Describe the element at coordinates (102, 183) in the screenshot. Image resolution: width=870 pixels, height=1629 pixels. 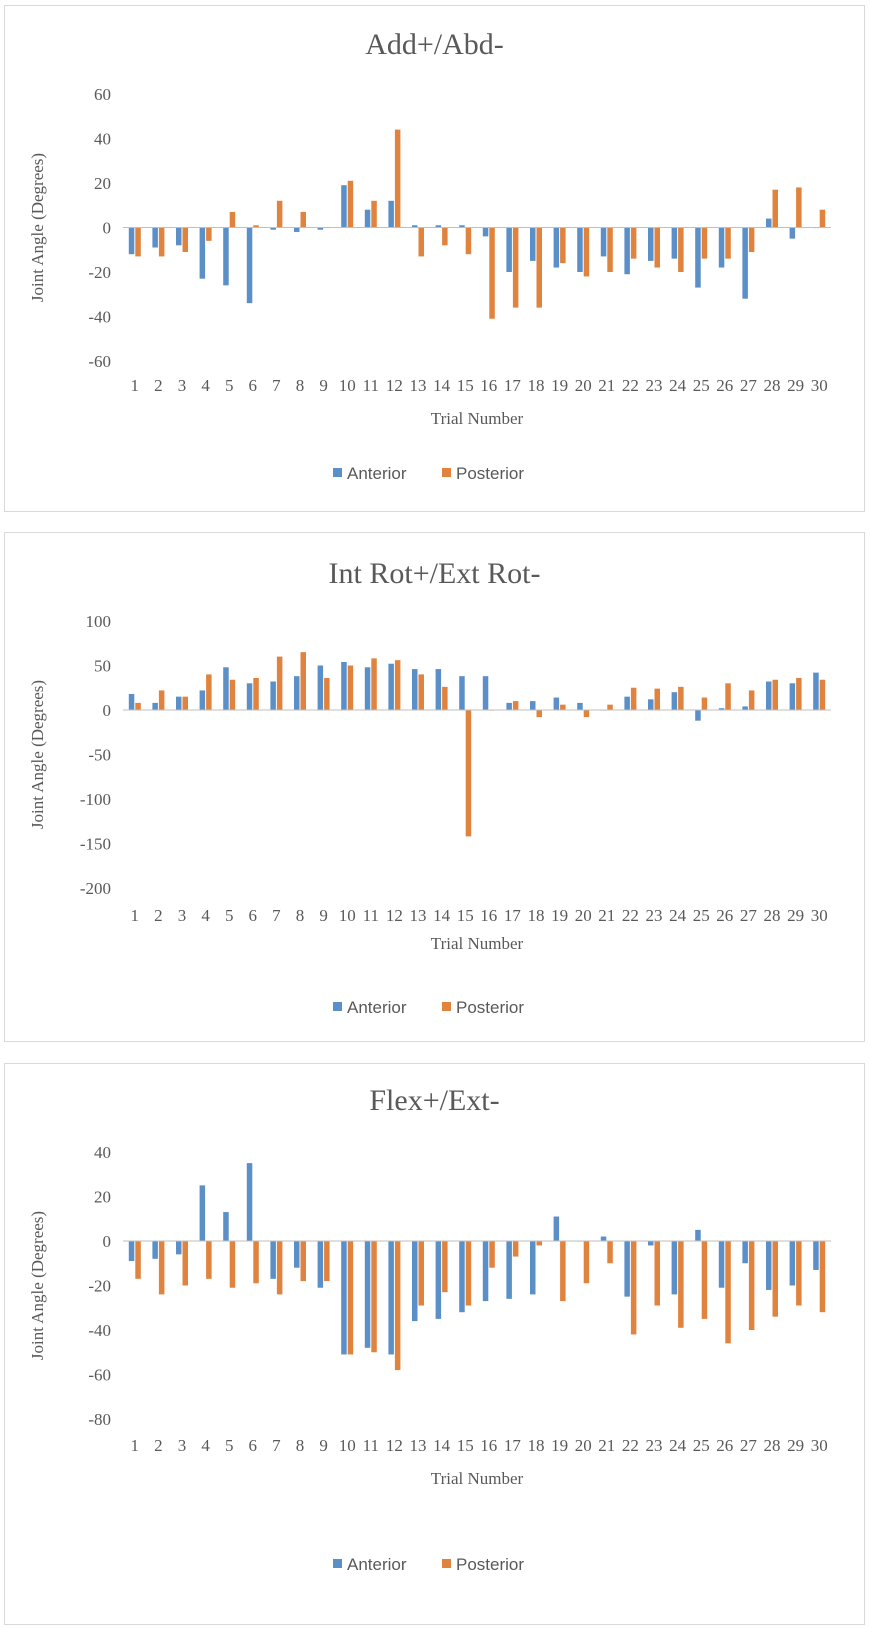
I see `y-tick-label: 20` at that location.